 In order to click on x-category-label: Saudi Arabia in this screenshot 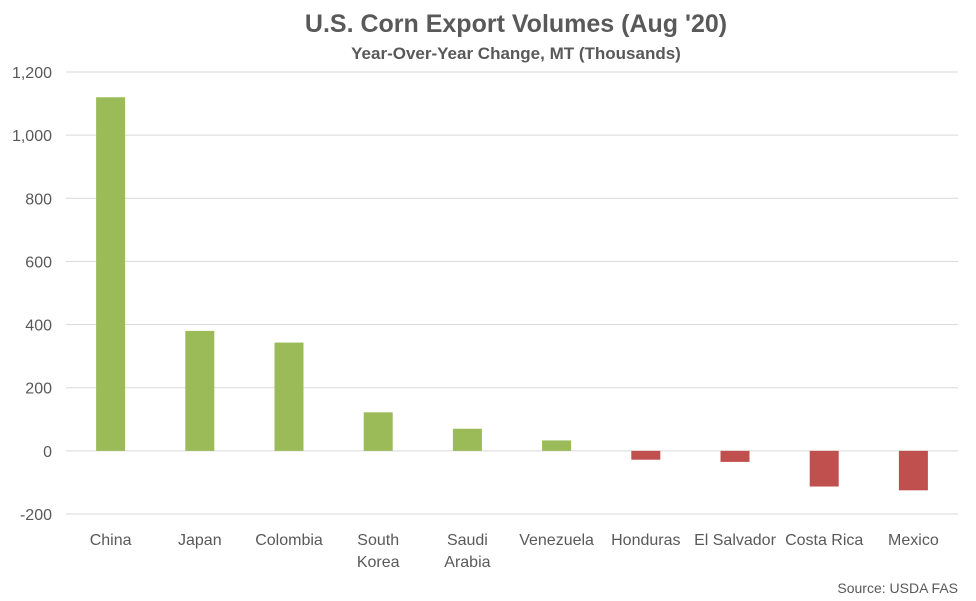, I will do `click(467, 551)`.